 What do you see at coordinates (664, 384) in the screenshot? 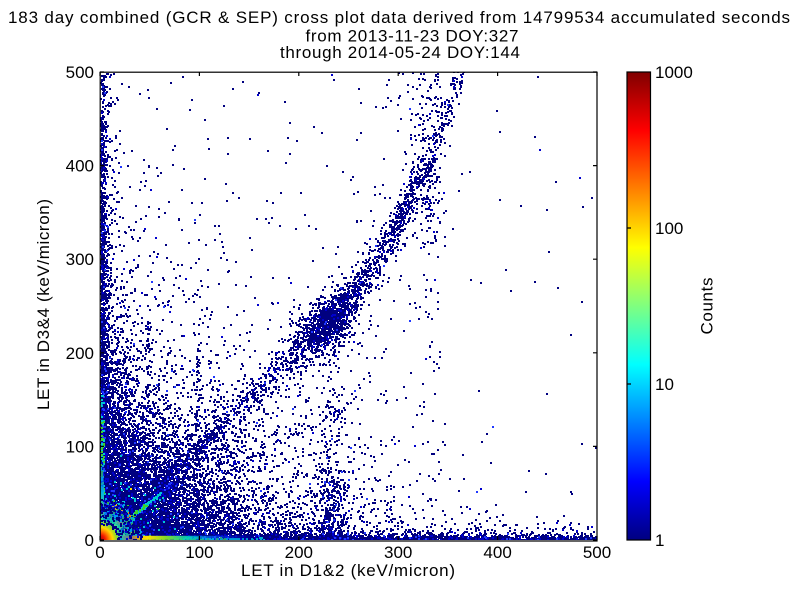
I see `svg-text: 10` at bounding box center [664, 384].